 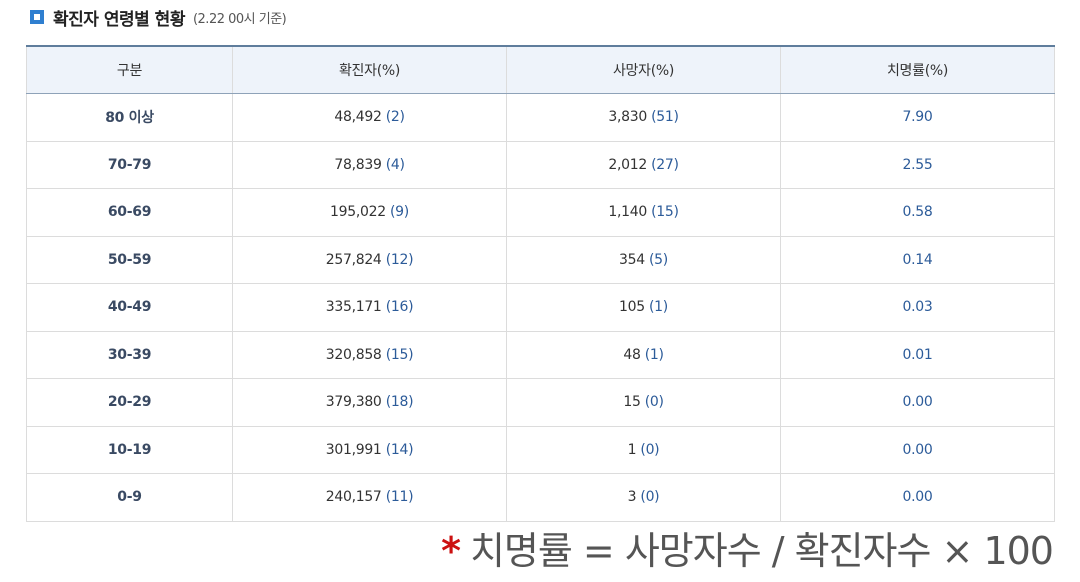 I want to click on deaths-count: 3, so click(x=632, y=497).